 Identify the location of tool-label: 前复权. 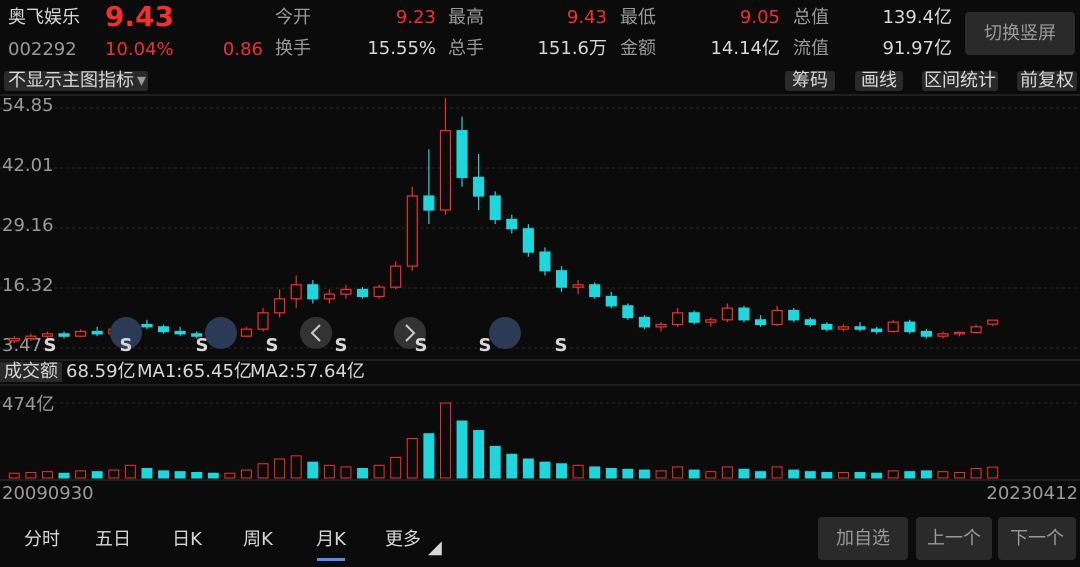
(1047, 80).